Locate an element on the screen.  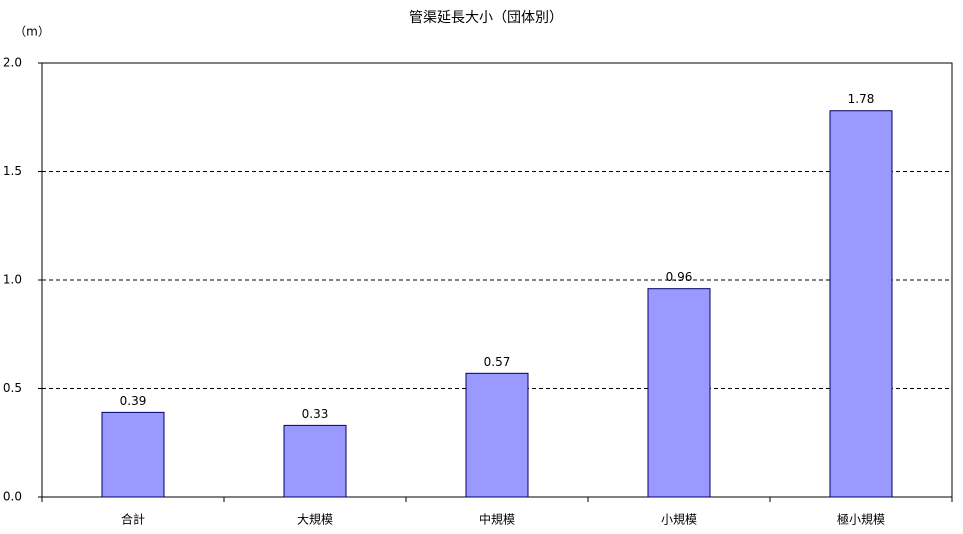
y-tick-label: 1.5 is located at coordinates (12, 171).